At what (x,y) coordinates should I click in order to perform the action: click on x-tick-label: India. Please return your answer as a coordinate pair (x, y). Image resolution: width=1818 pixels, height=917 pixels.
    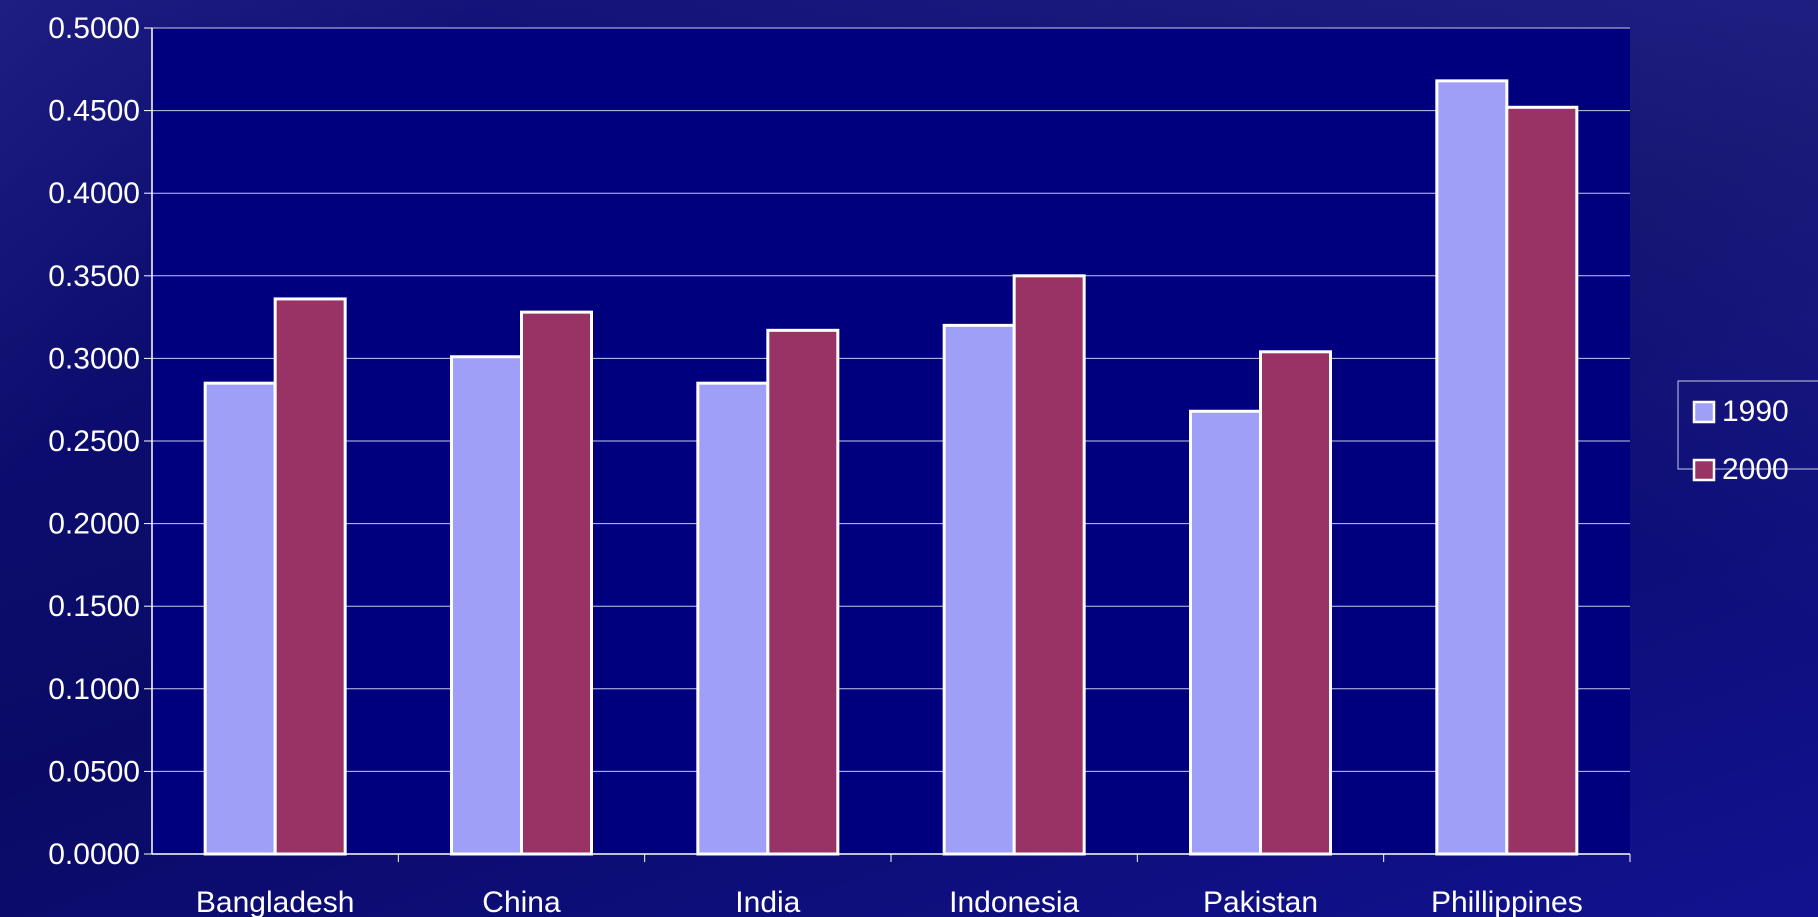
    Looking at the image, I should click on (767, 901).